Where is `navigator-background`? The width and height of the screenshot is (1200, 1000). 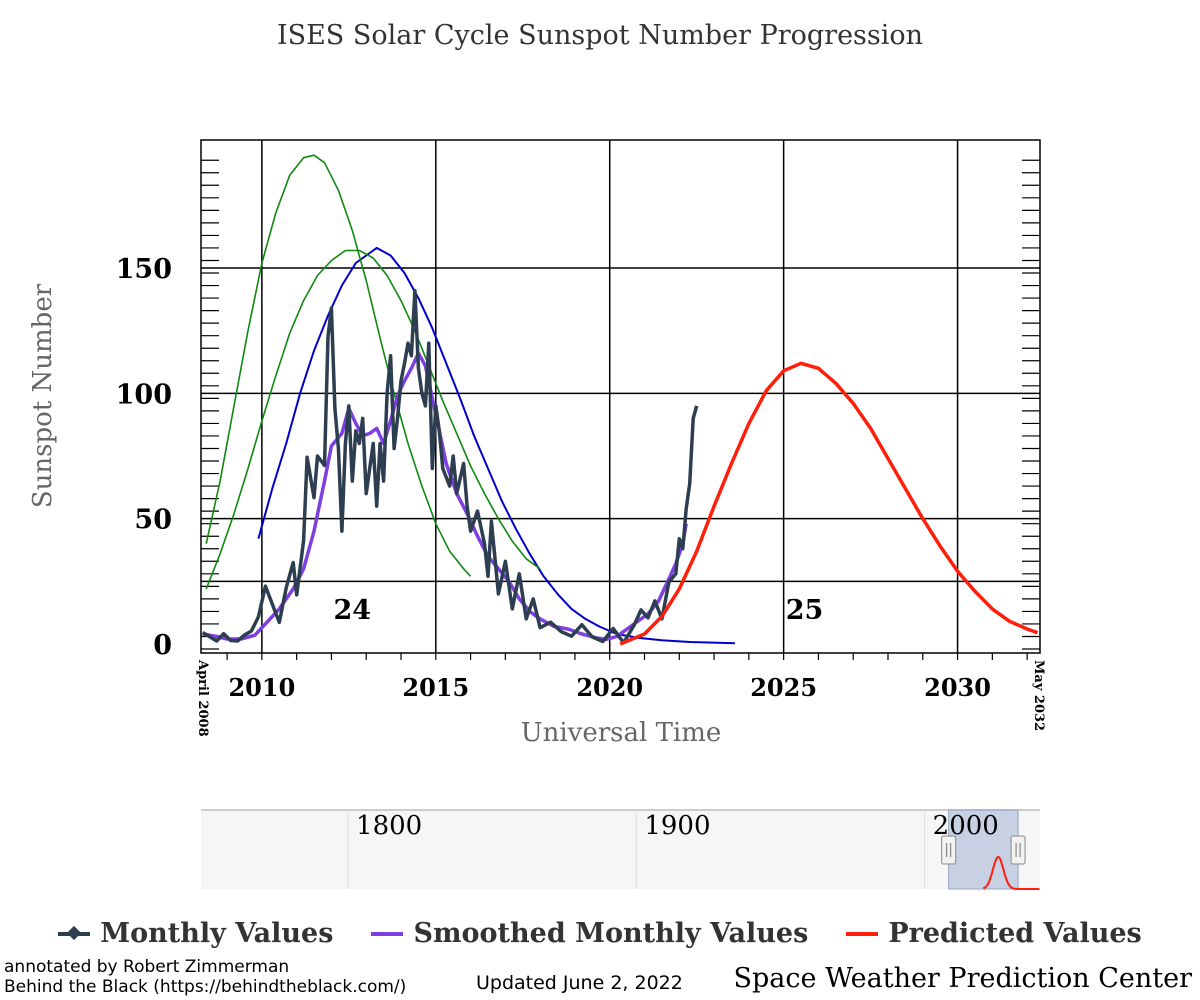
navigator-background is located at coordinates (620, 849).